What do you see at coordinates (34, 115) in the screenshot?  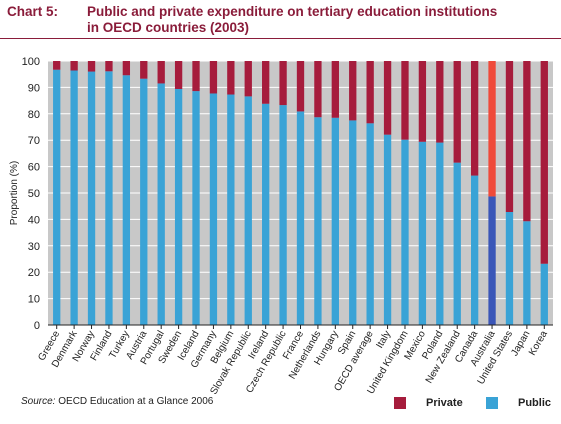 I see `y-tick-label: 80` at bounding box center [34, 115].